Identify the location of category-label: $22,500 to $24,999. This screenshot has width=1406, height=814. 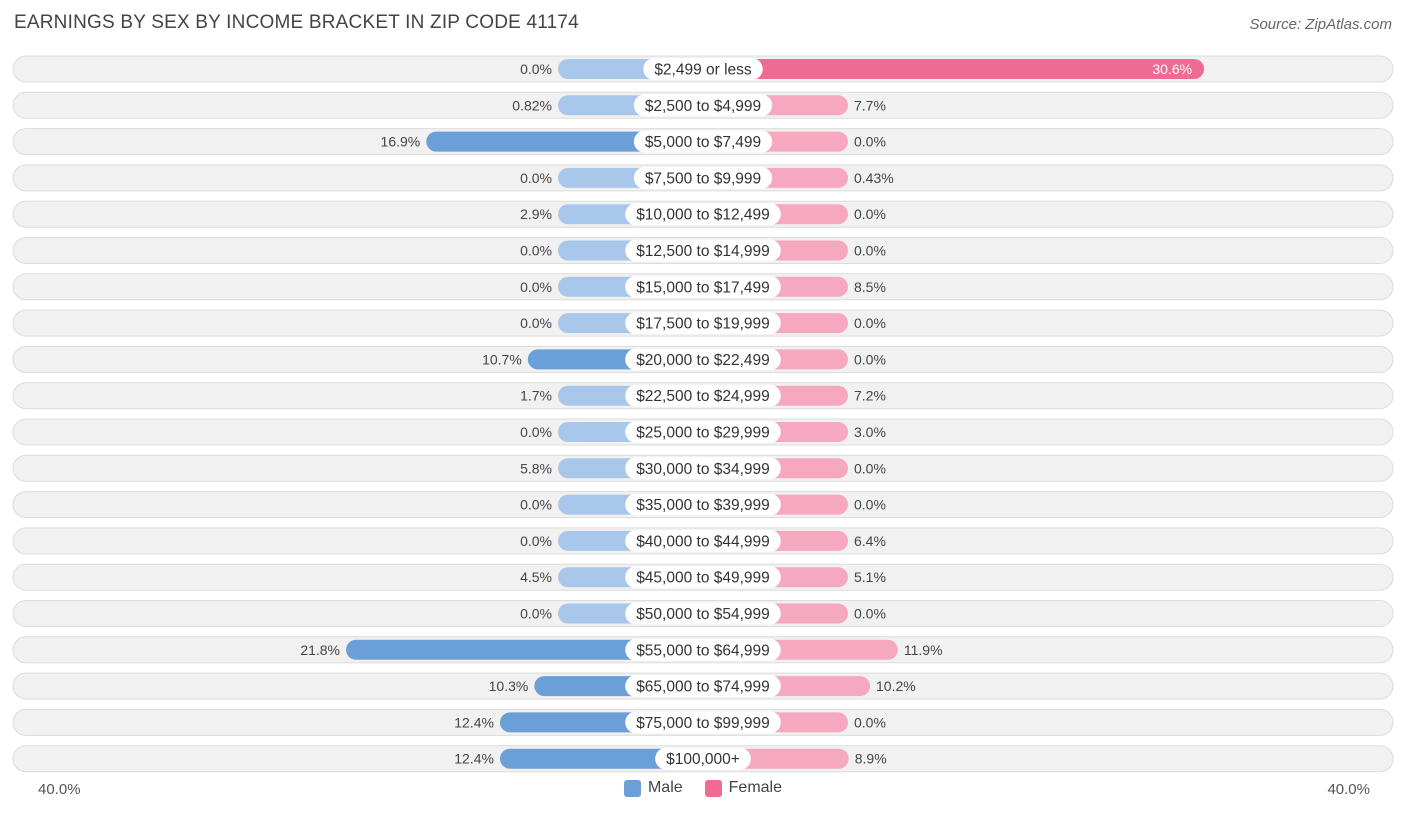
(703, 396).